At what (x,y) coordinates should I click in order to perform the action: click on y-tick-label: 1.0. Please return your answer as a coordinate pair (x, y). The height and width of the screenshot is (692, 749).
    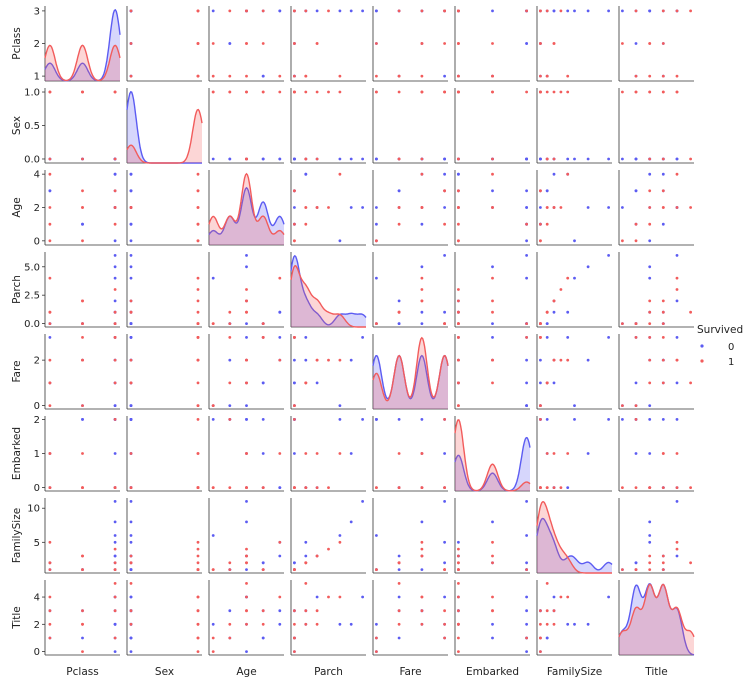
    Looking at the image, I should click on (32, 93).